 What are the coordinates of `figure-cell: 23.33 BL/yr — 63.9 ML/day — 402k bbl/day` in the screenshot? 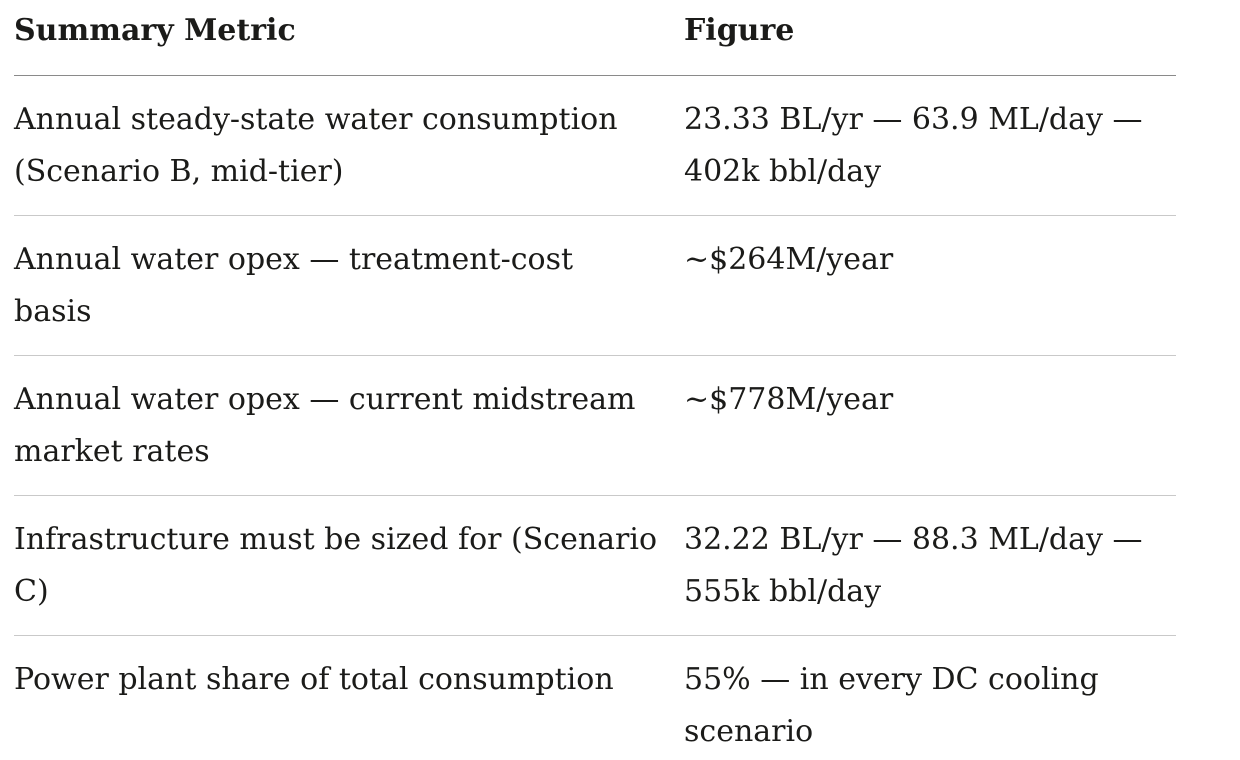 It's located at (930, 145).